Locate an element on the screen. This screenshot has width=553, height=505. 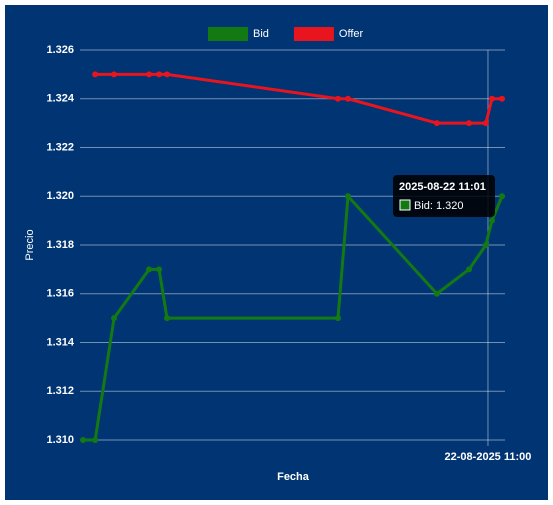
legend-label: Bid is located at coordinates (261, 34).